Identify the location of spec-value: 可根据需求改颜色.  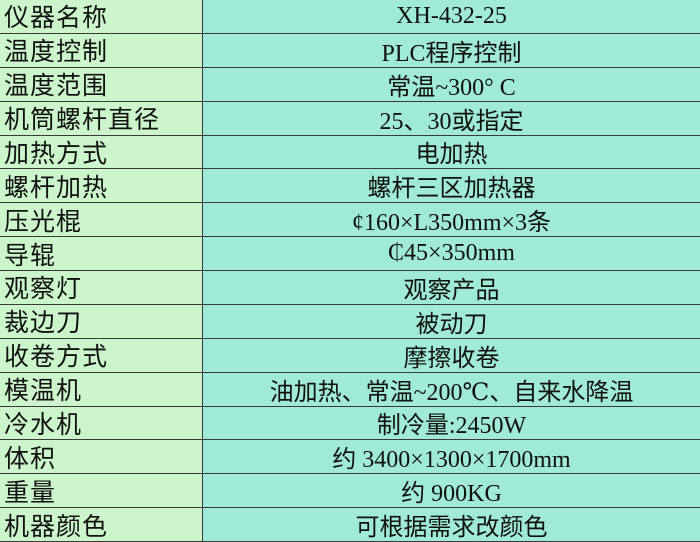
(451, 525).